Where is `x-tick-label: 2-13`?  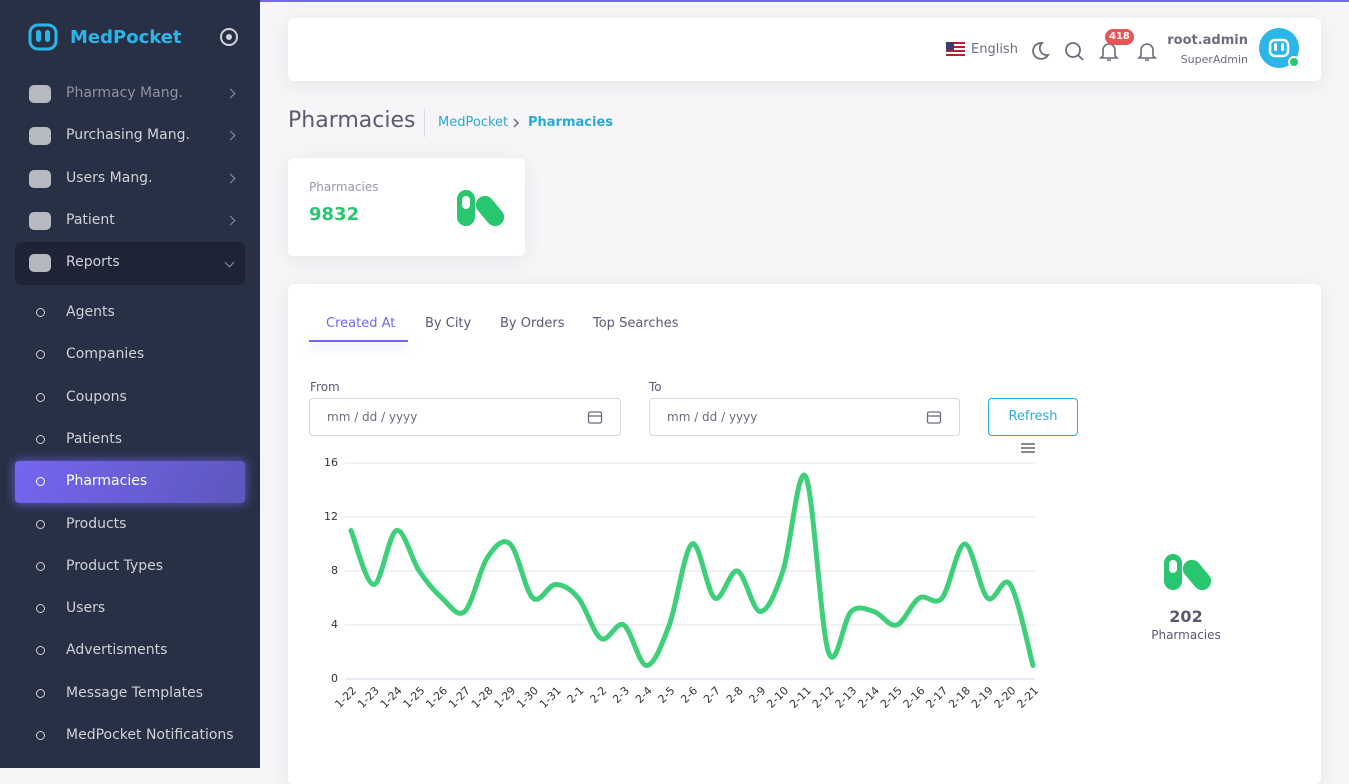 x-tick-label: 2-13 is located at coordinates (846, 697).